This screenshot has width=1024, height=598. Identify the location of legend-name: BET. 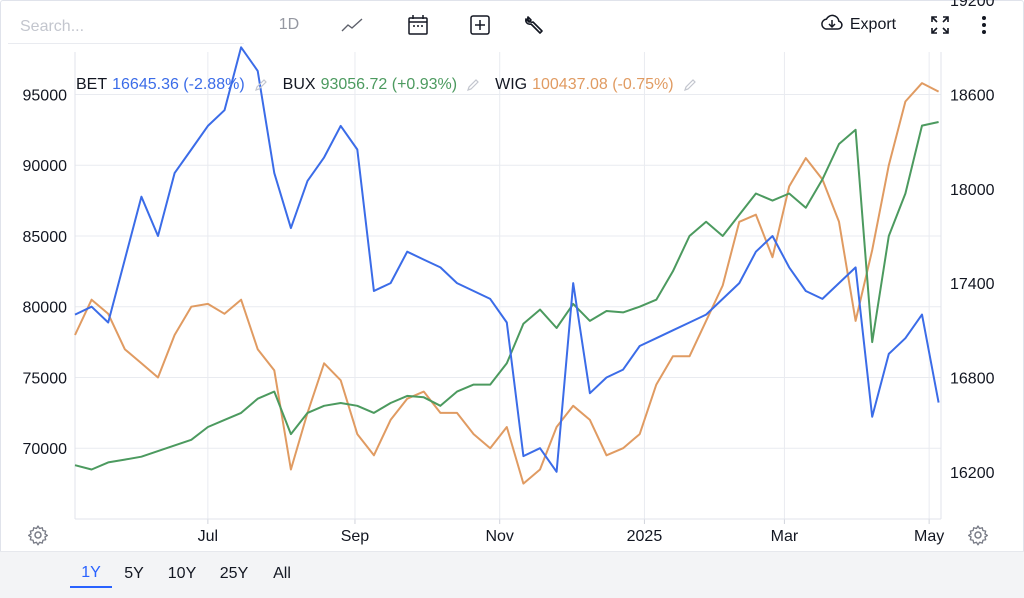
(92, 84).